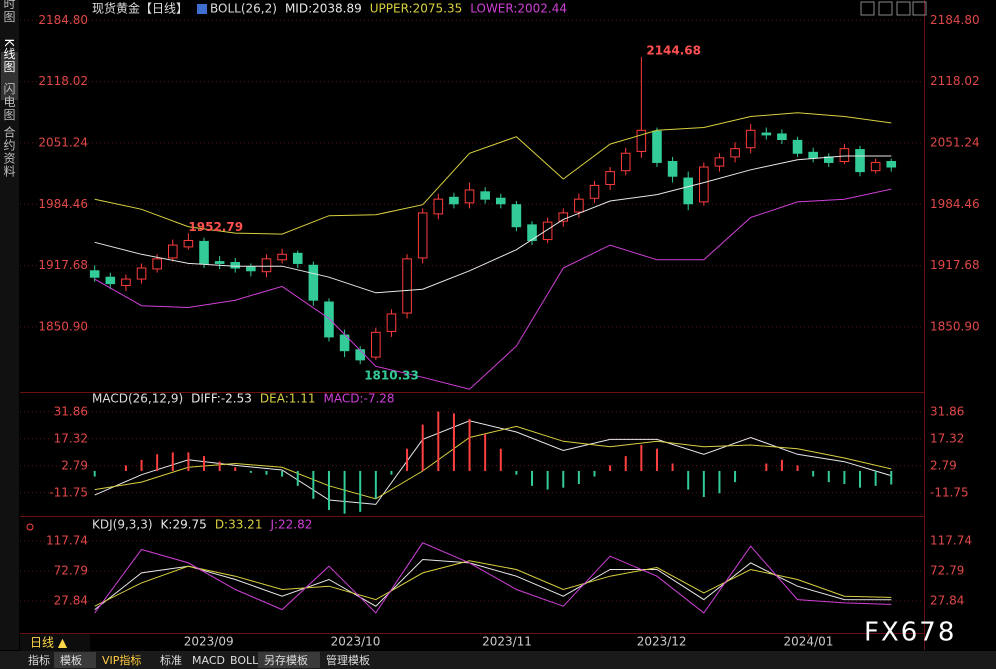  Describe the element at coordinates (9, 325) in the screenshot. I see `sidebar` at that location.